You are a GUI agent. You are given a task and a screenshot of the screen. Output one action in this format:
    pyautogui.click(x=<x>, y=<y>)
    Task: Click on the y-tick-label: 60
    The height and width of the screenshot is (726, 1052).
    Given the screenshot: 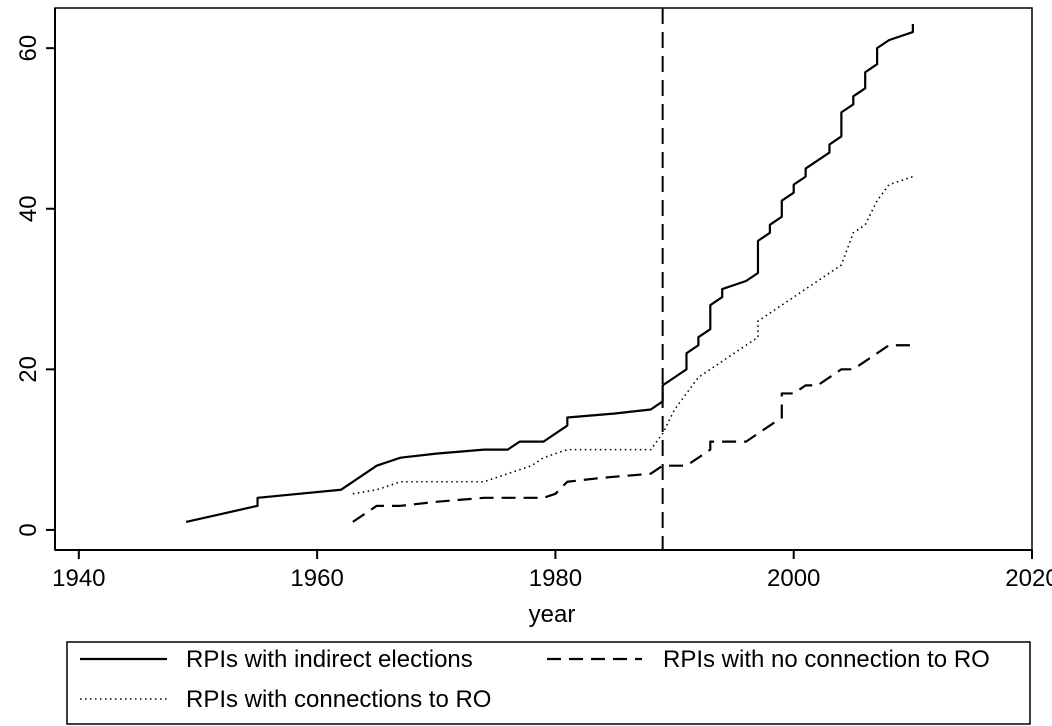 What is the action you would take?
    pyautogui.click(x=28, y=48)
    